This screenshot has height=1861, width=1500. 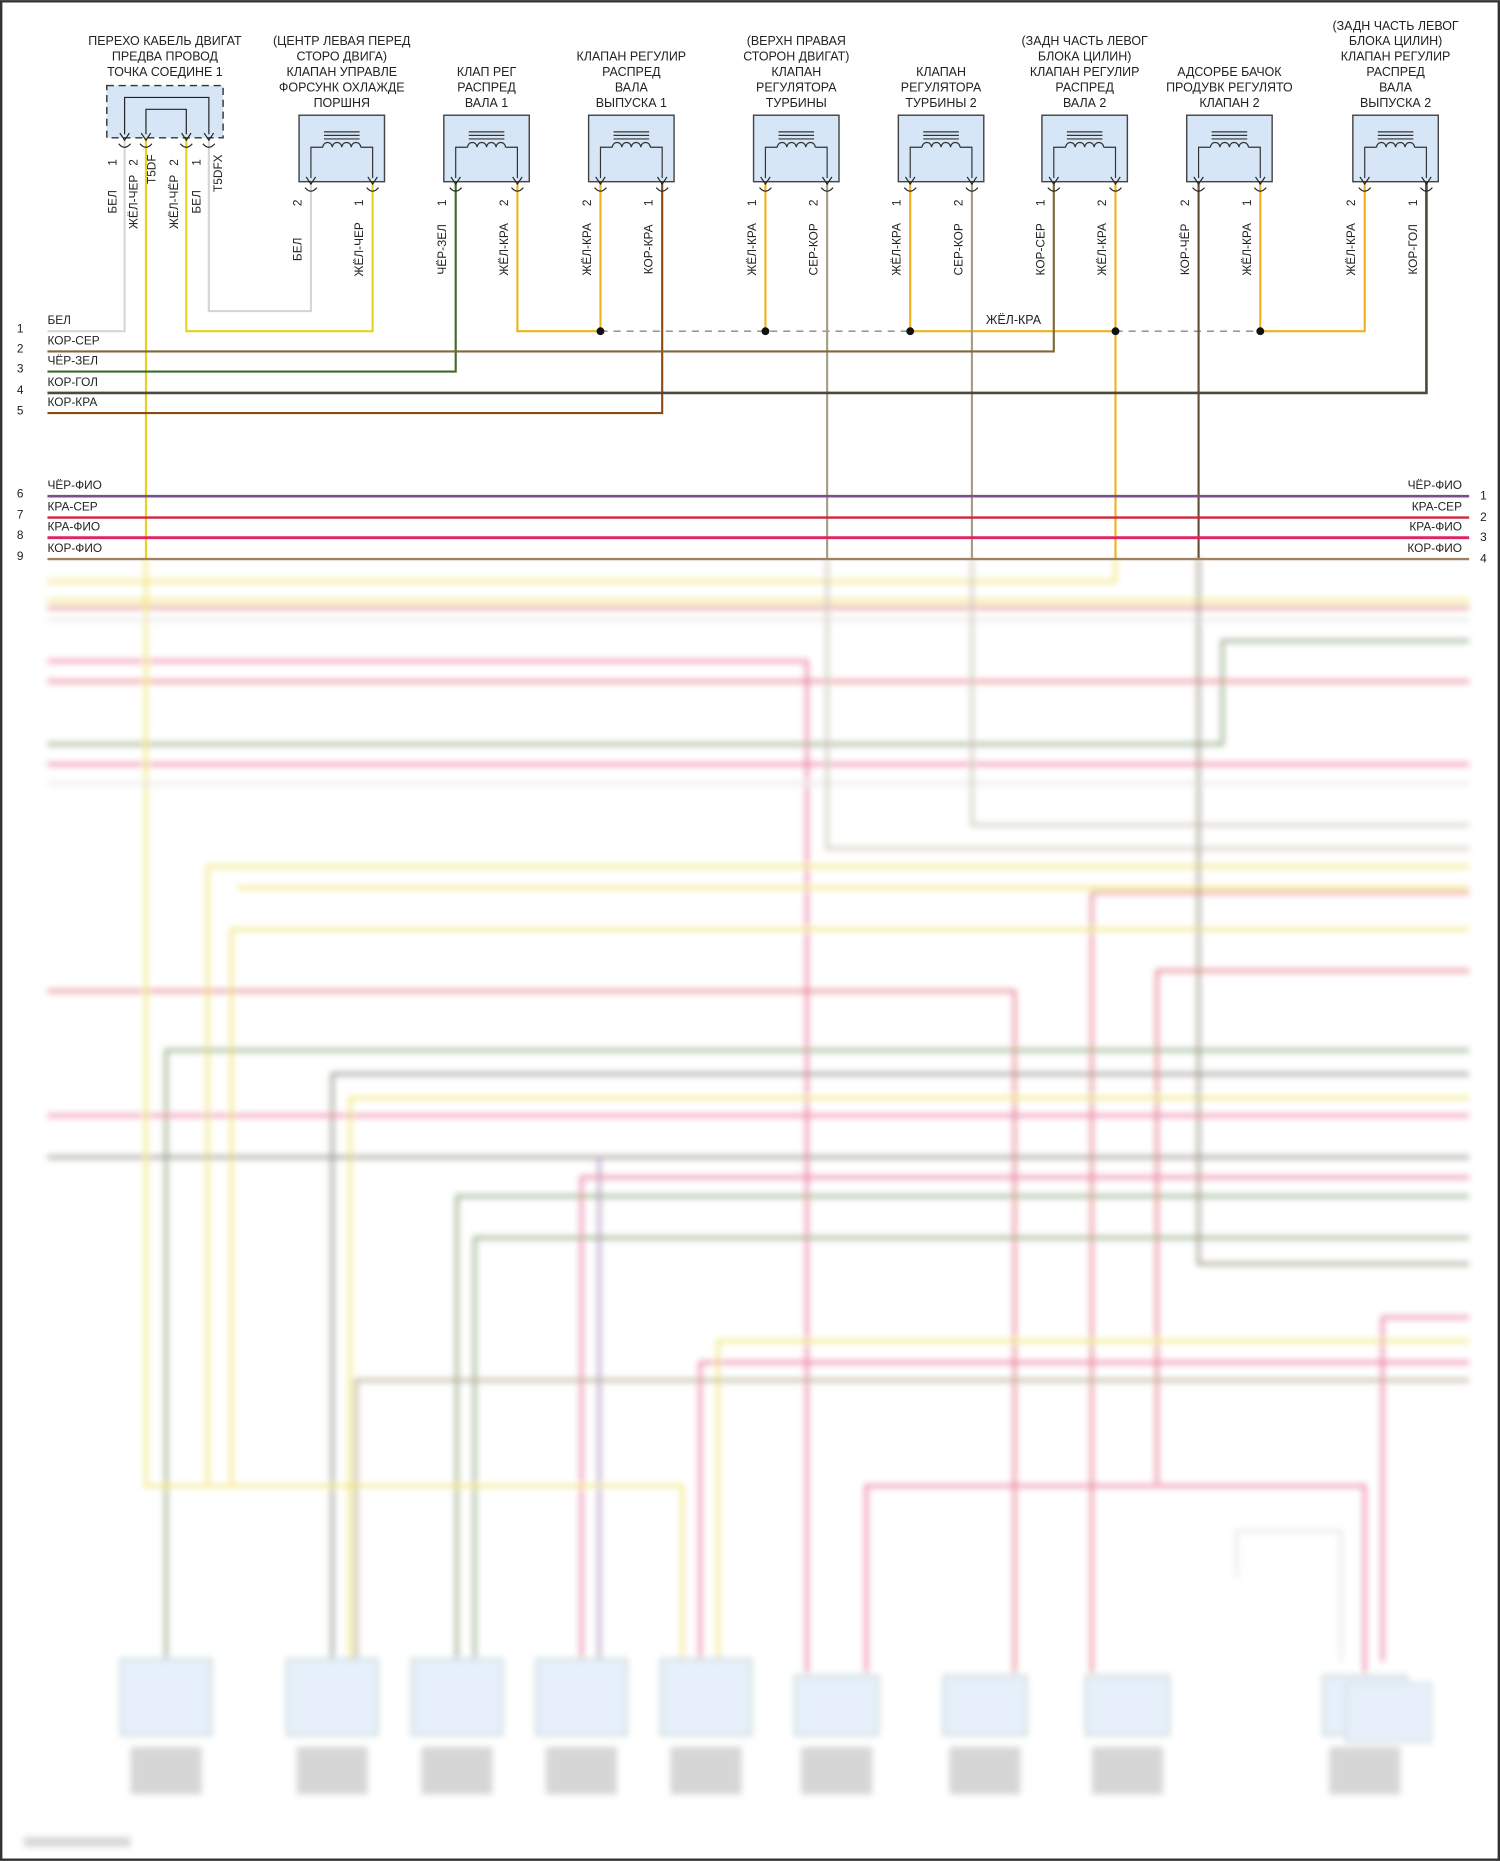 What do you see at coordinates (796, 41) in the screenshot?
I see `component-title: (ВЕРХН ПРАВАЯ` at bounding box center [796, 41].